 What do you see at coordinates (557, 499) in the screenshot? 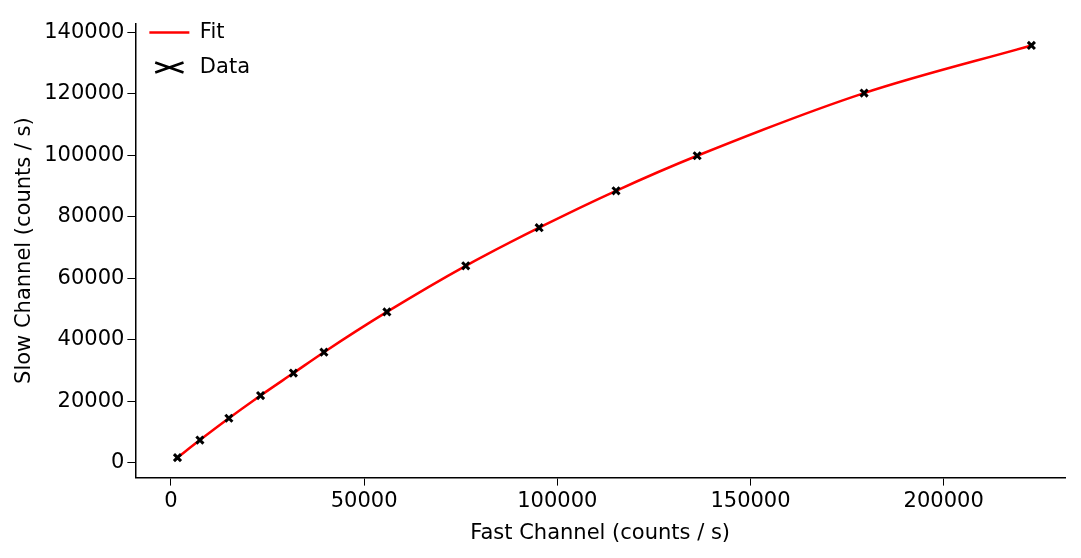
I see `x-tick-label: 100000` at bounding box center [557, 499].